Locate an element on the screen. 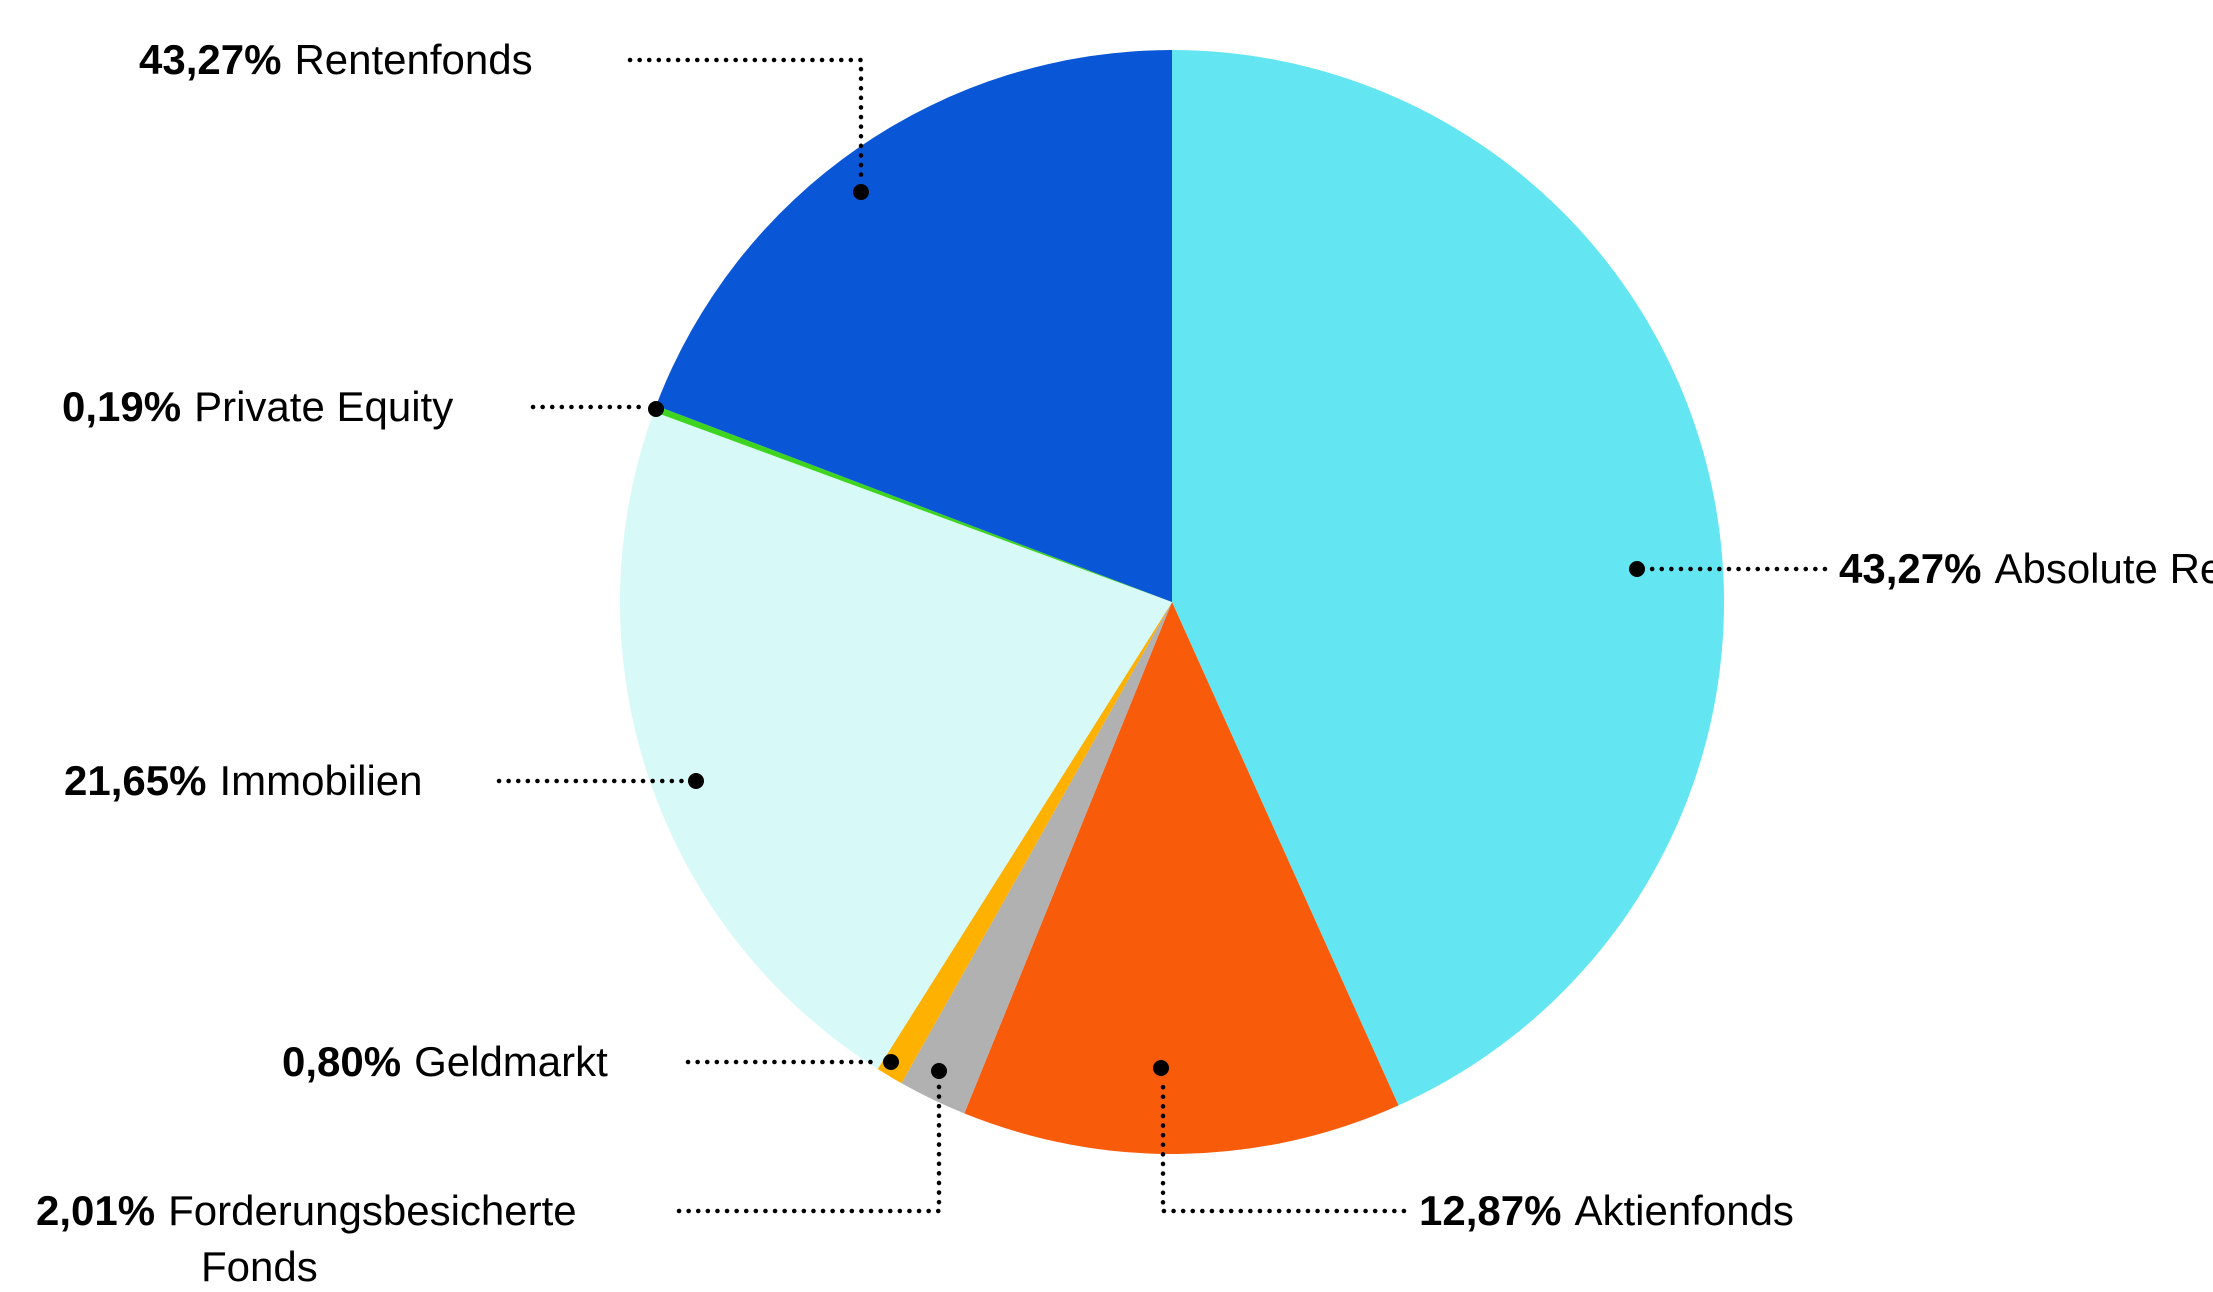  callout-immobilien: 21,65% Immobilien is located at coordinates (243, 781).